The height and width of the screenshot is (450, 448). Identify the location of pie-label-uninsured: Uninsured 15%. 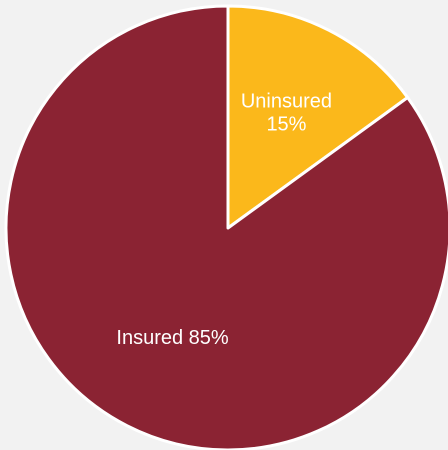
(286, 112).